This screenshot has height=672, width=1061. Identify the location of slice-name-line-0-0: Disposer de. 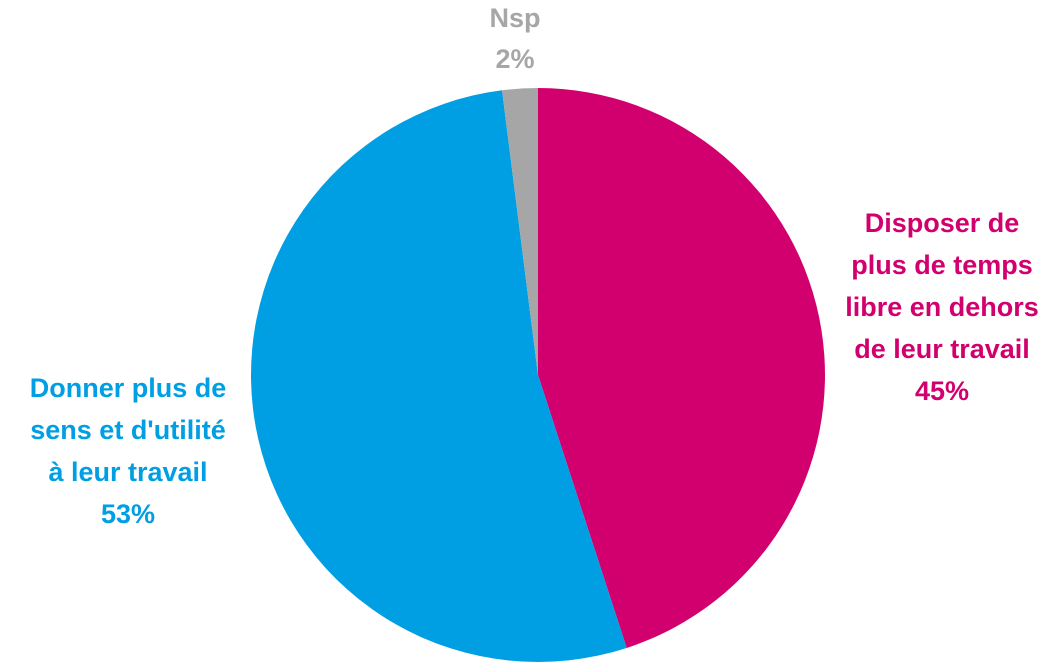
(942, 223).